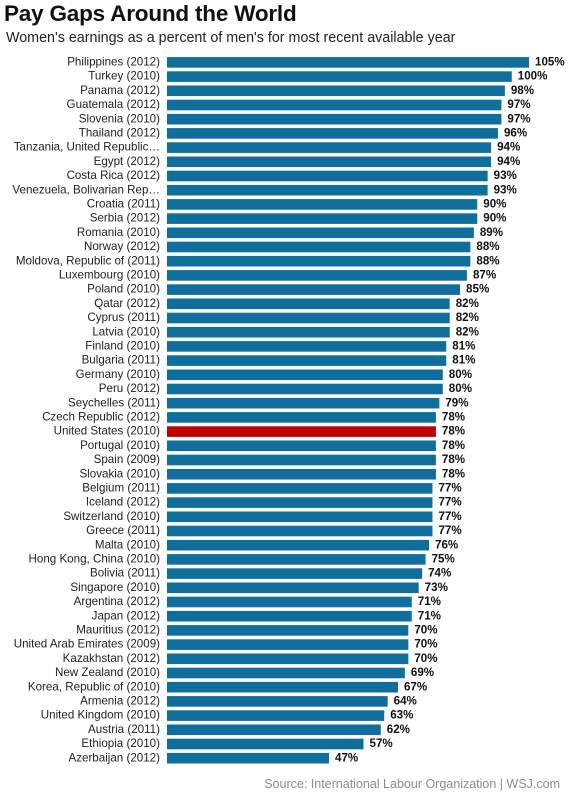 This screenshot has height=796, width=570. Describe the element at coordinates (94, 686) in the screenshot. I see `category-label: Korea, Republic of (2010)` at that location.